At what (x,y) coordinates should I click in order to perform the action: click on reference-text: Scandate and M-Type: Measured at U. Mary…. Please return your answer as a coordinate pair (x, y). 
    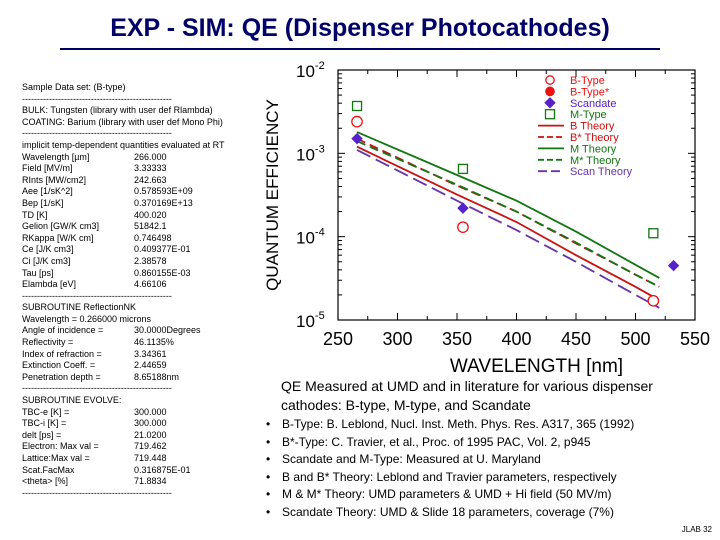
    Looking at the image, I should click on (411, 459).